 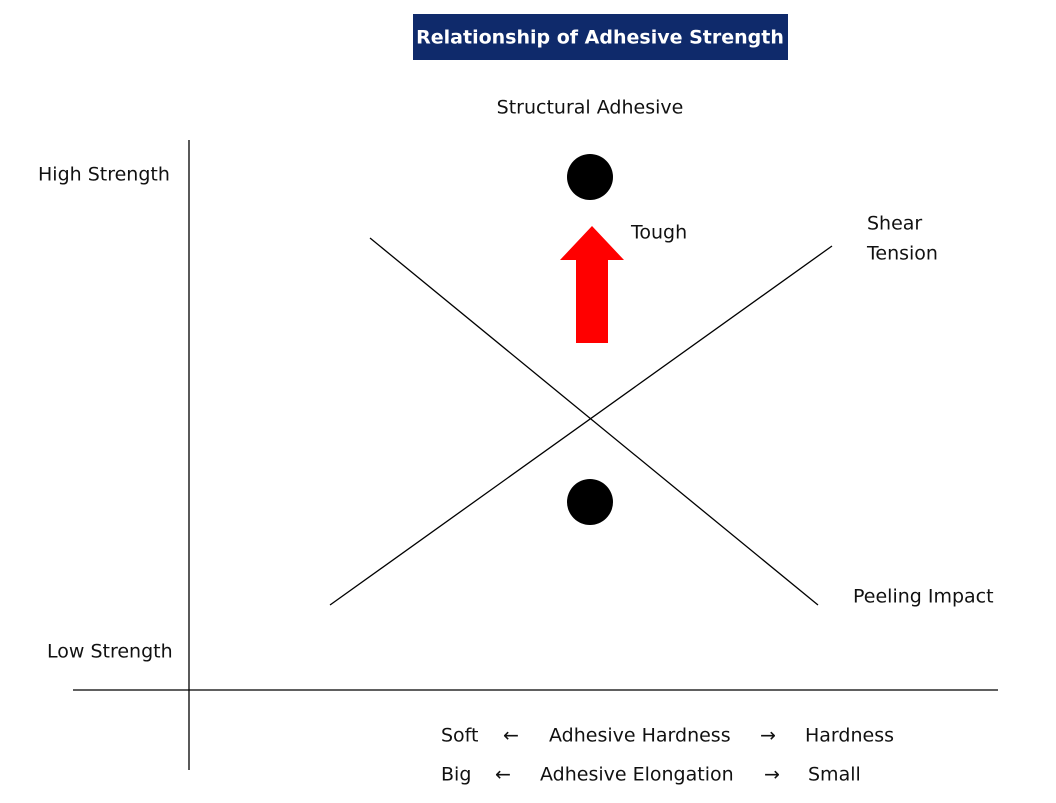 I want to click on x-label: Hardness, so click(x=849, y=736).